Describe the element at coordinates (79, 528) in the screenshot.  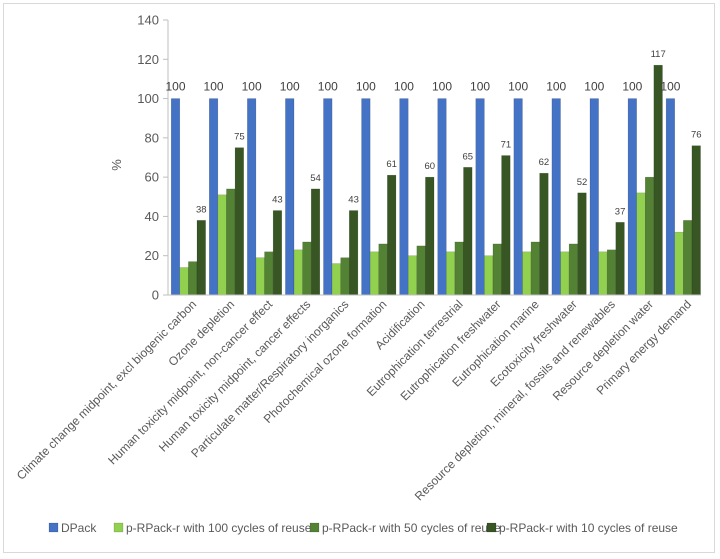
I see `legend-label: DPack` at that location.